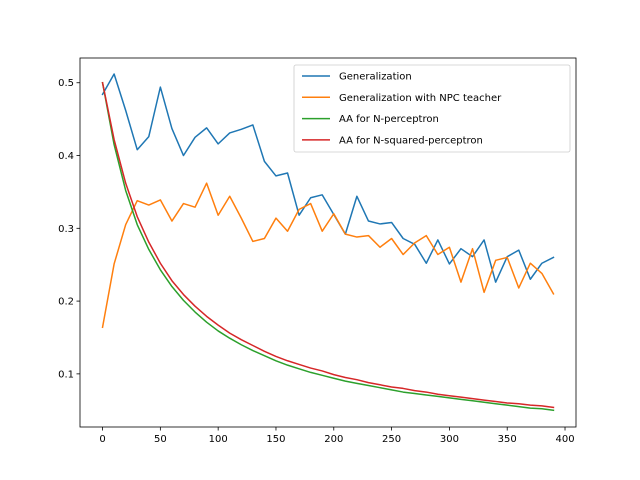  I want to click on y-tick-label: 0.2, so click(66, 302).